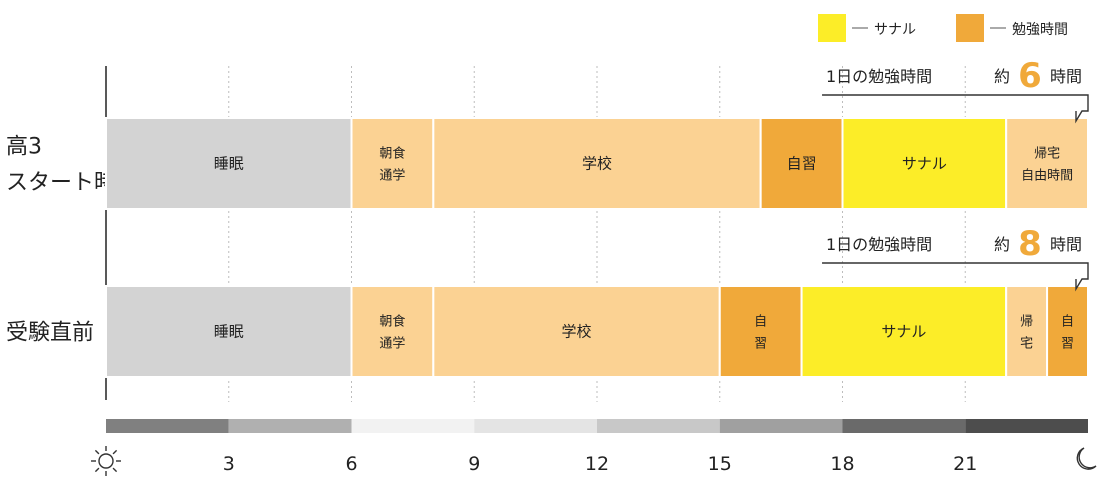 The height and width of the screenshot is (480, 1100). I want to click on x-tick-label: 18, so click(842, 464).